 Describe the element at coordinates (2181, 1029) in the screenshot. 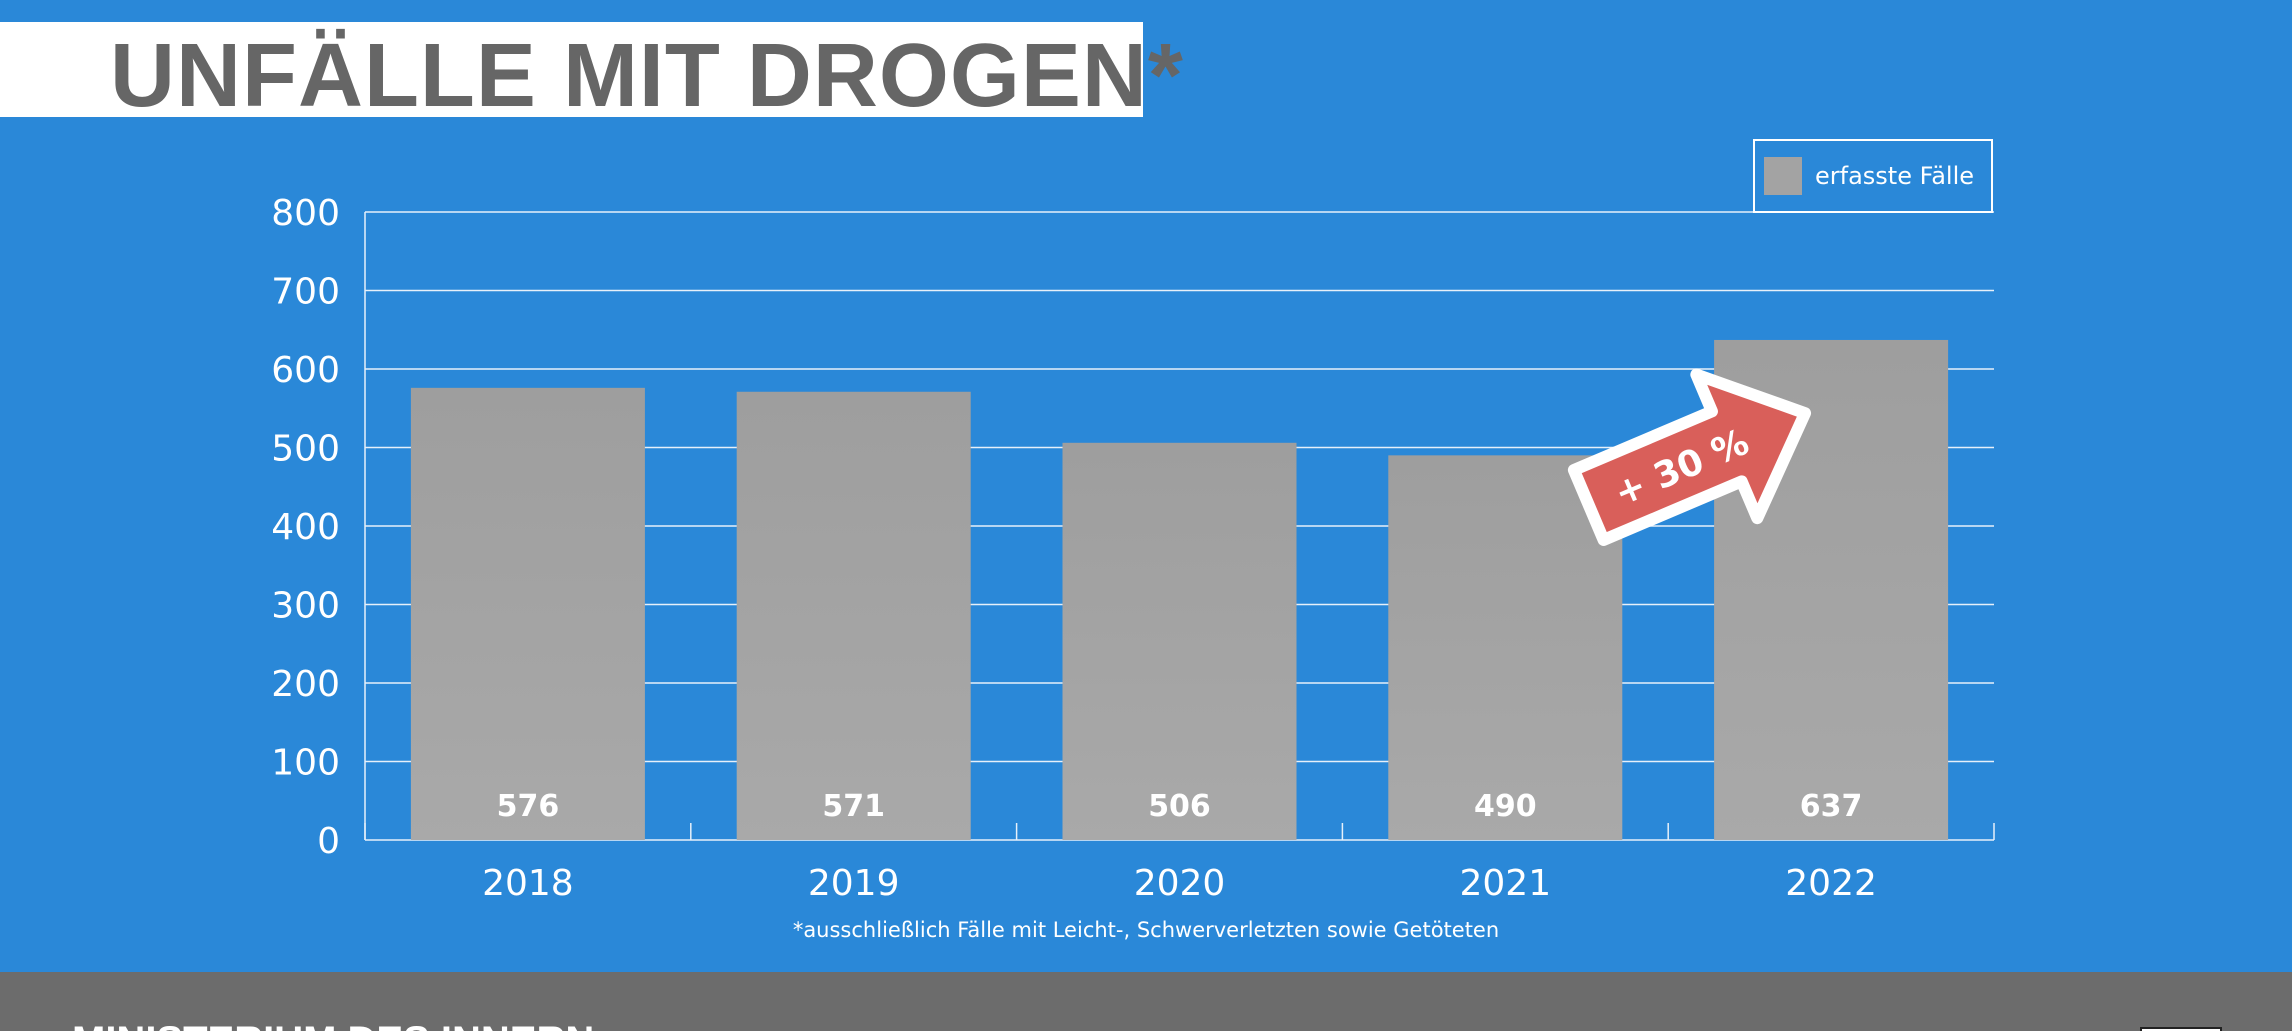

I see `footer-logo` at that location.